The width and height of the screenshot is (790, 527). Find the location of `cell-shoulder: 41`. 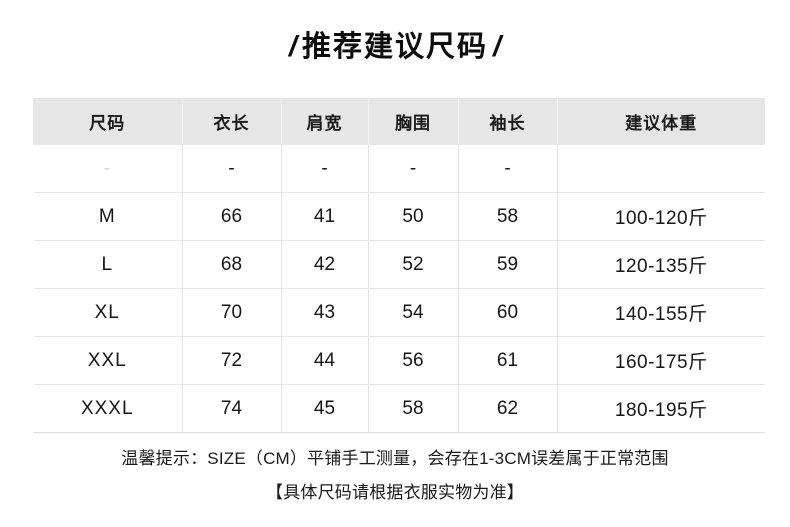

cell-shoulder: 41 is located at coordinates (325, 216).